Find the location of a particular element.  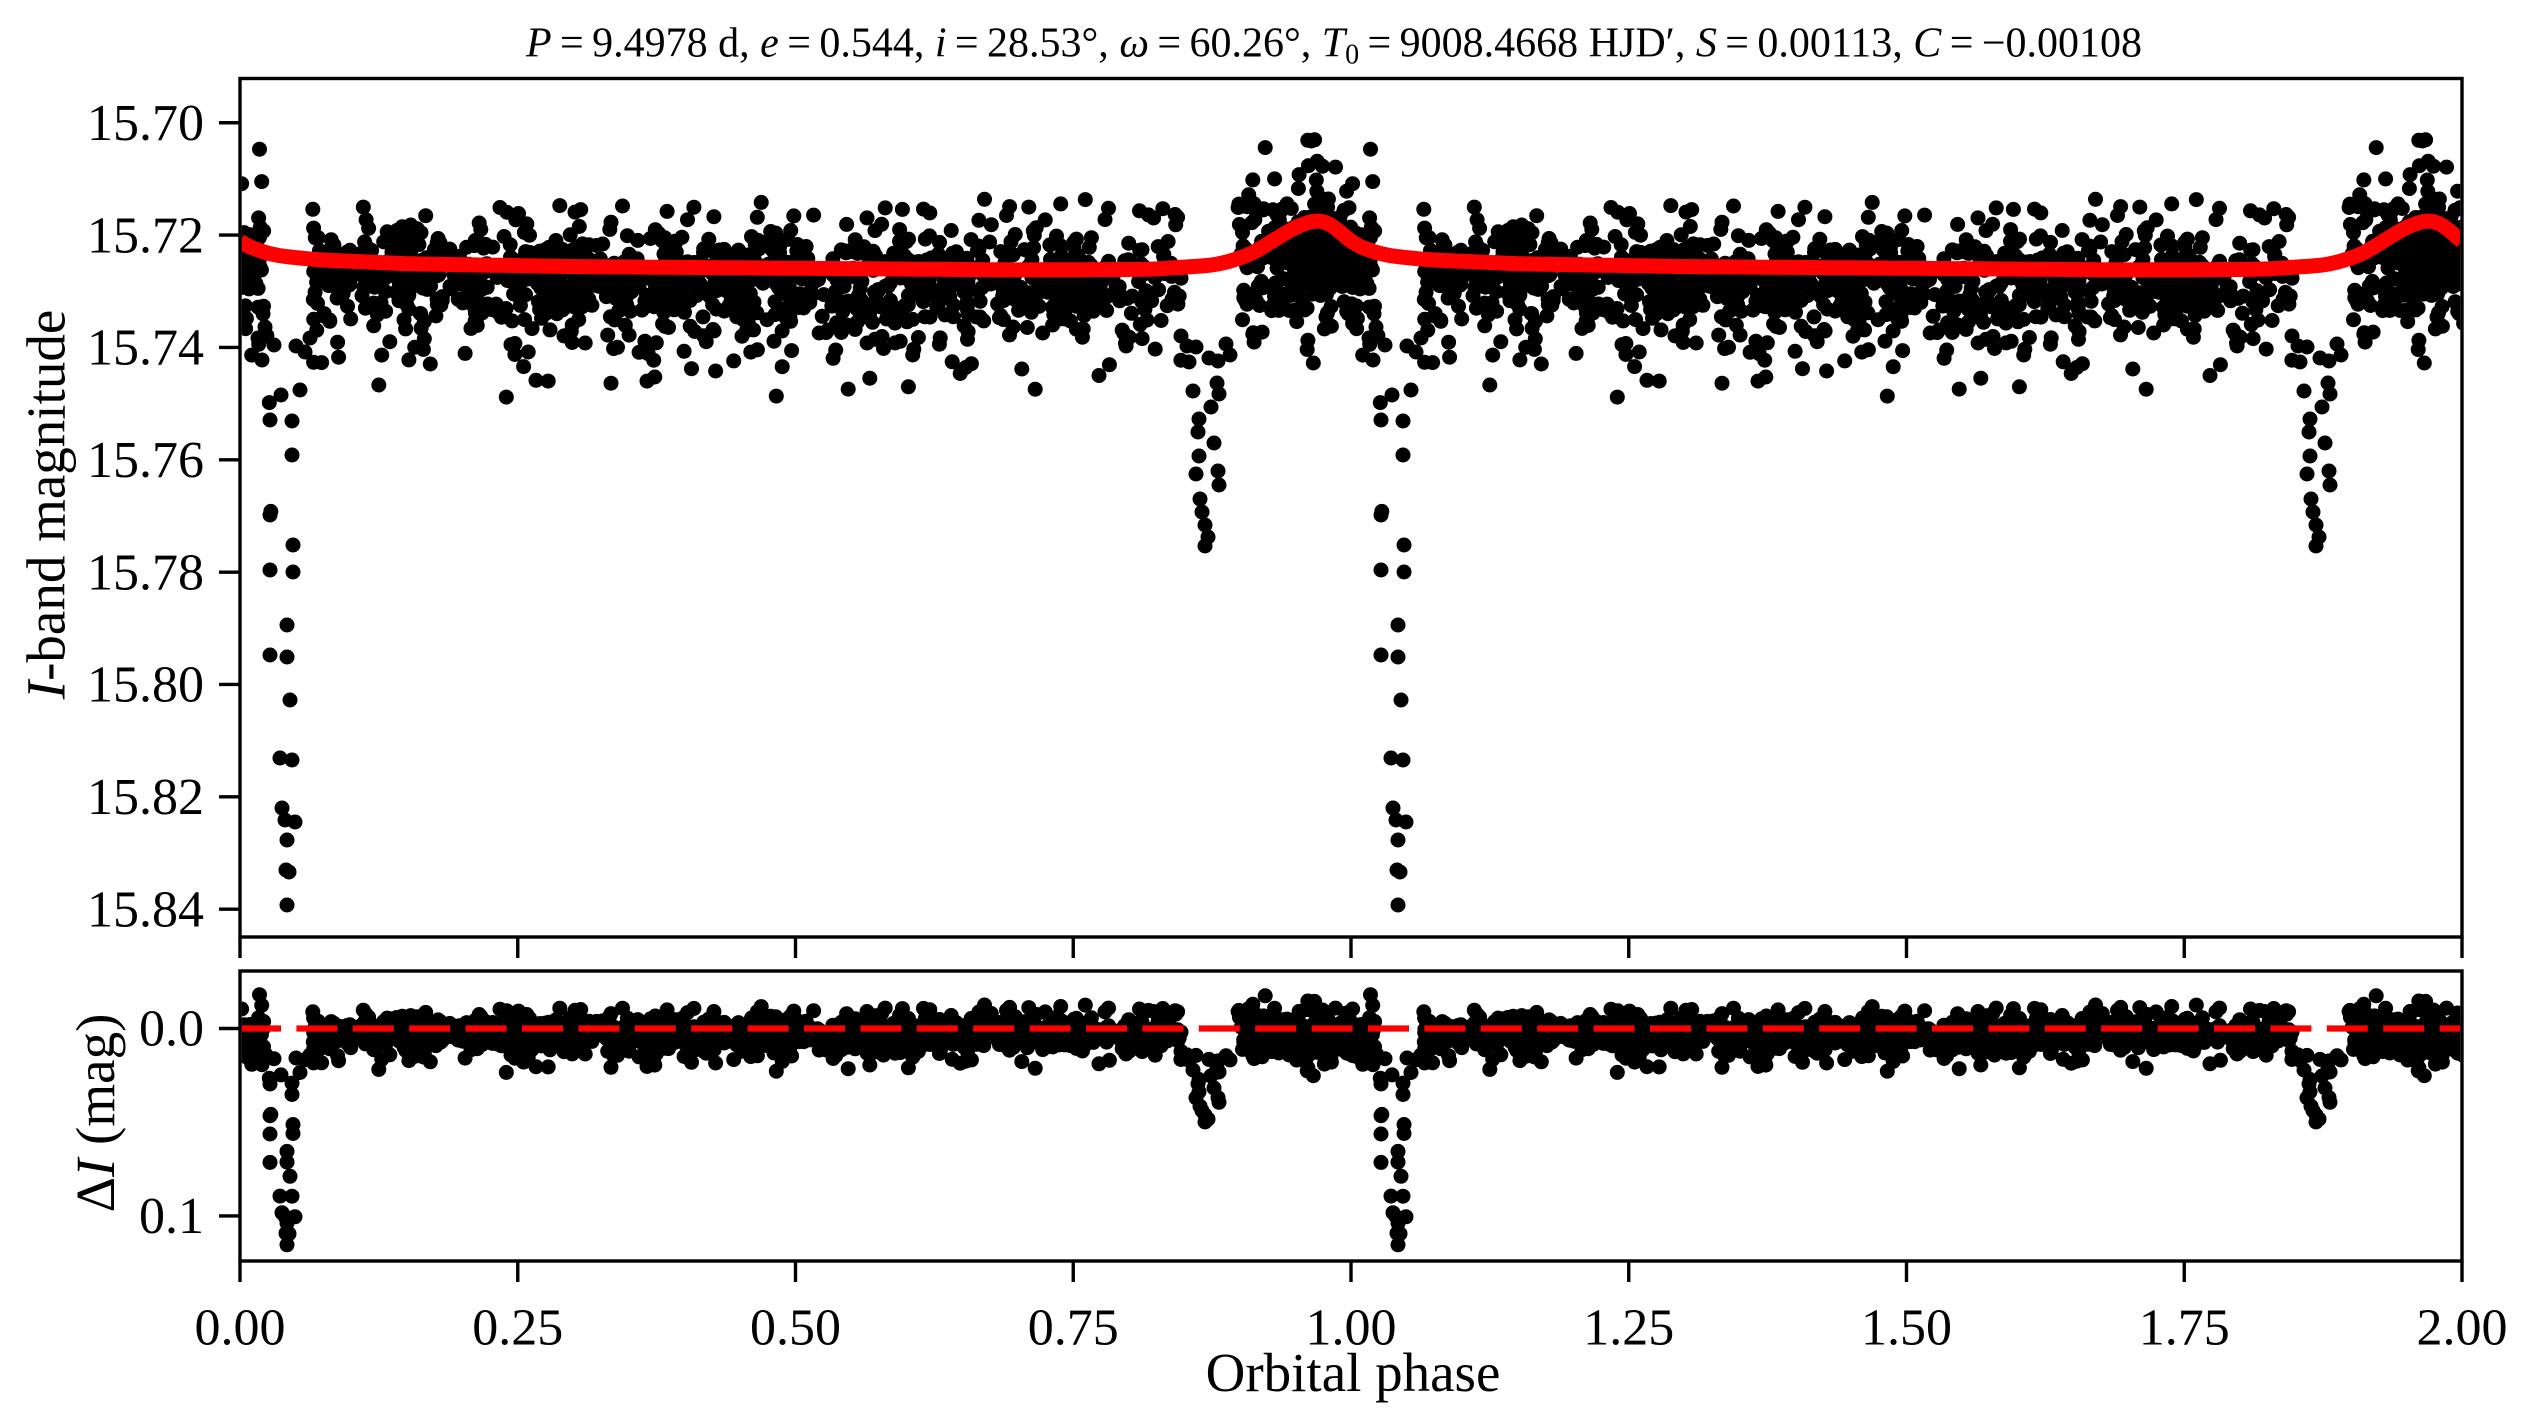

svg-text: 0.75 is located at coordinates (1073, 1327).